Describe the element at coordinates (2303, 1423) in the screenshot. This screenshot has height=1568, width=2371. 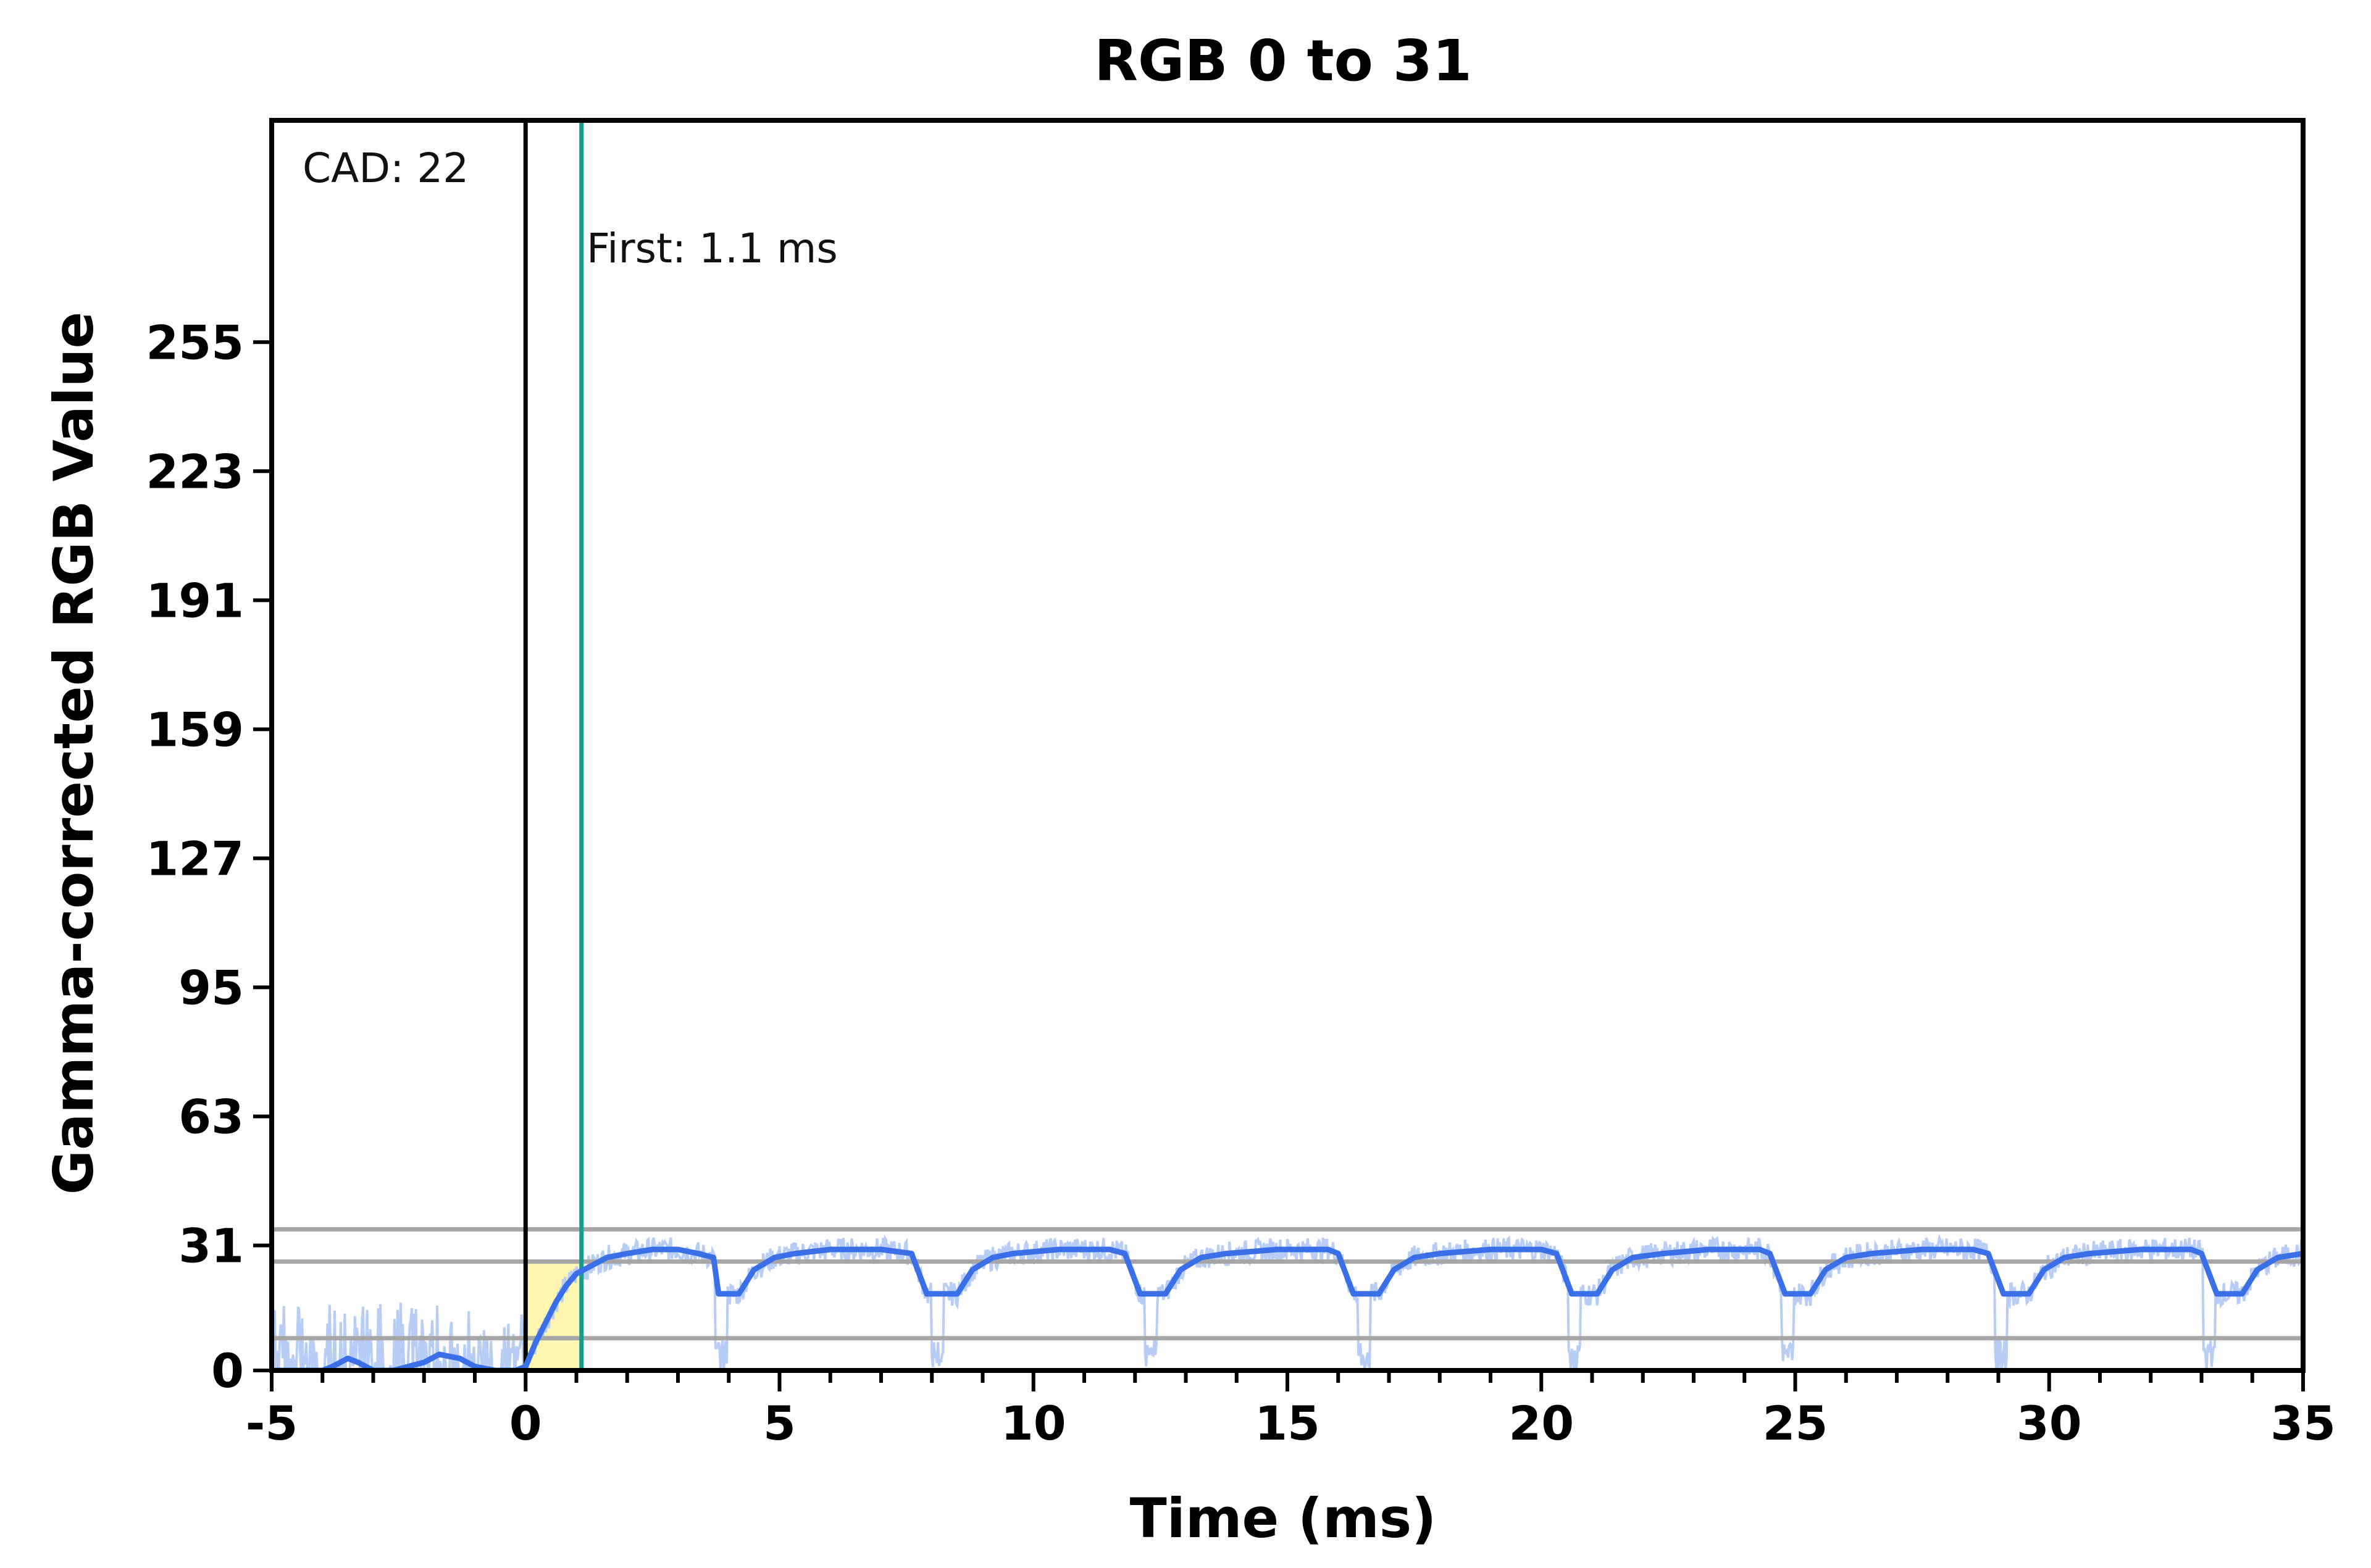
I see `x-tick-label: 35` at that location.